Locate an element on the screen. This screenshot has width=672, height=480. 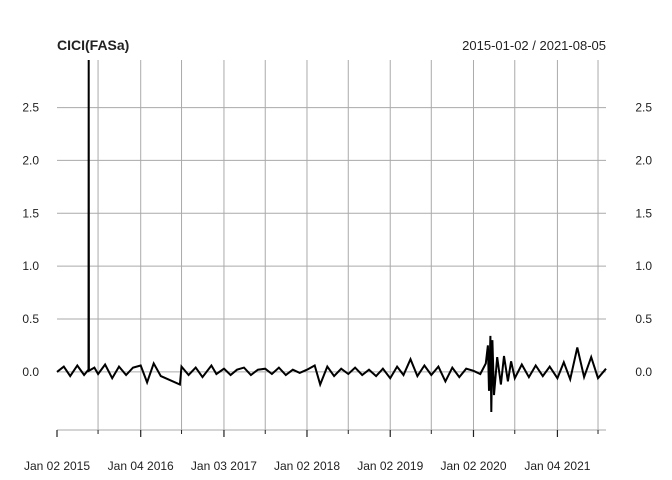
y-tick-label-left: 2.0 is located at coordinates (30, 160).